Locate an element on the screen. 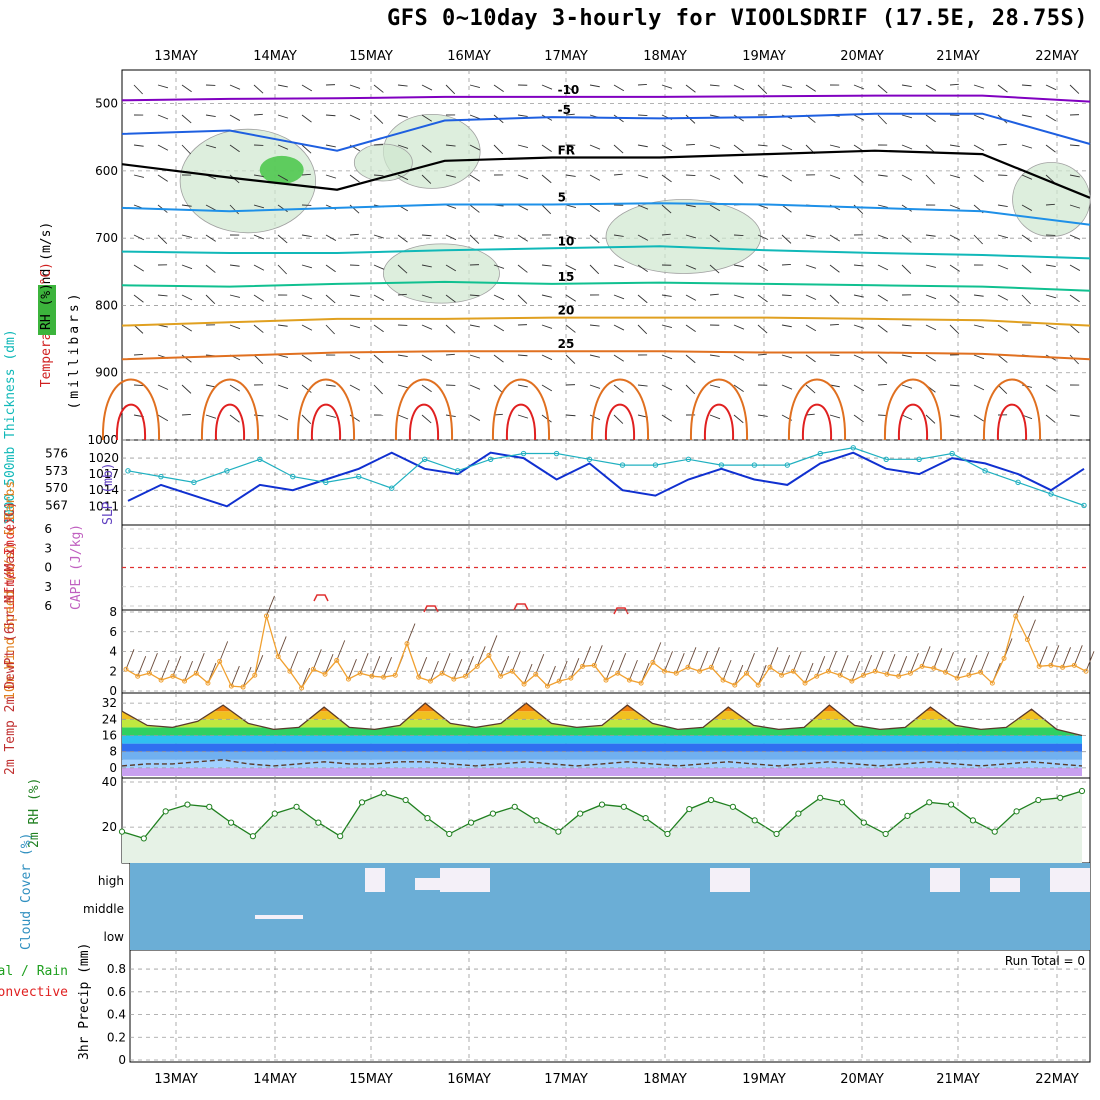 This screenshot has height=1100, width=1100. wind-tick: 2 is located at coordinates (113, 671).